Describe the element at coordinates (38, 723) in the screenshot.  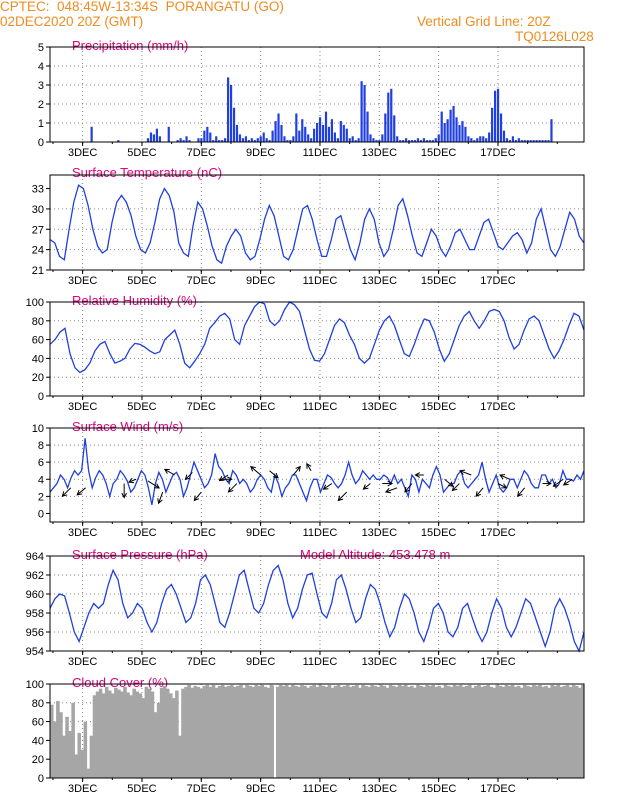
I see `y-tick-label: 60` at that location.